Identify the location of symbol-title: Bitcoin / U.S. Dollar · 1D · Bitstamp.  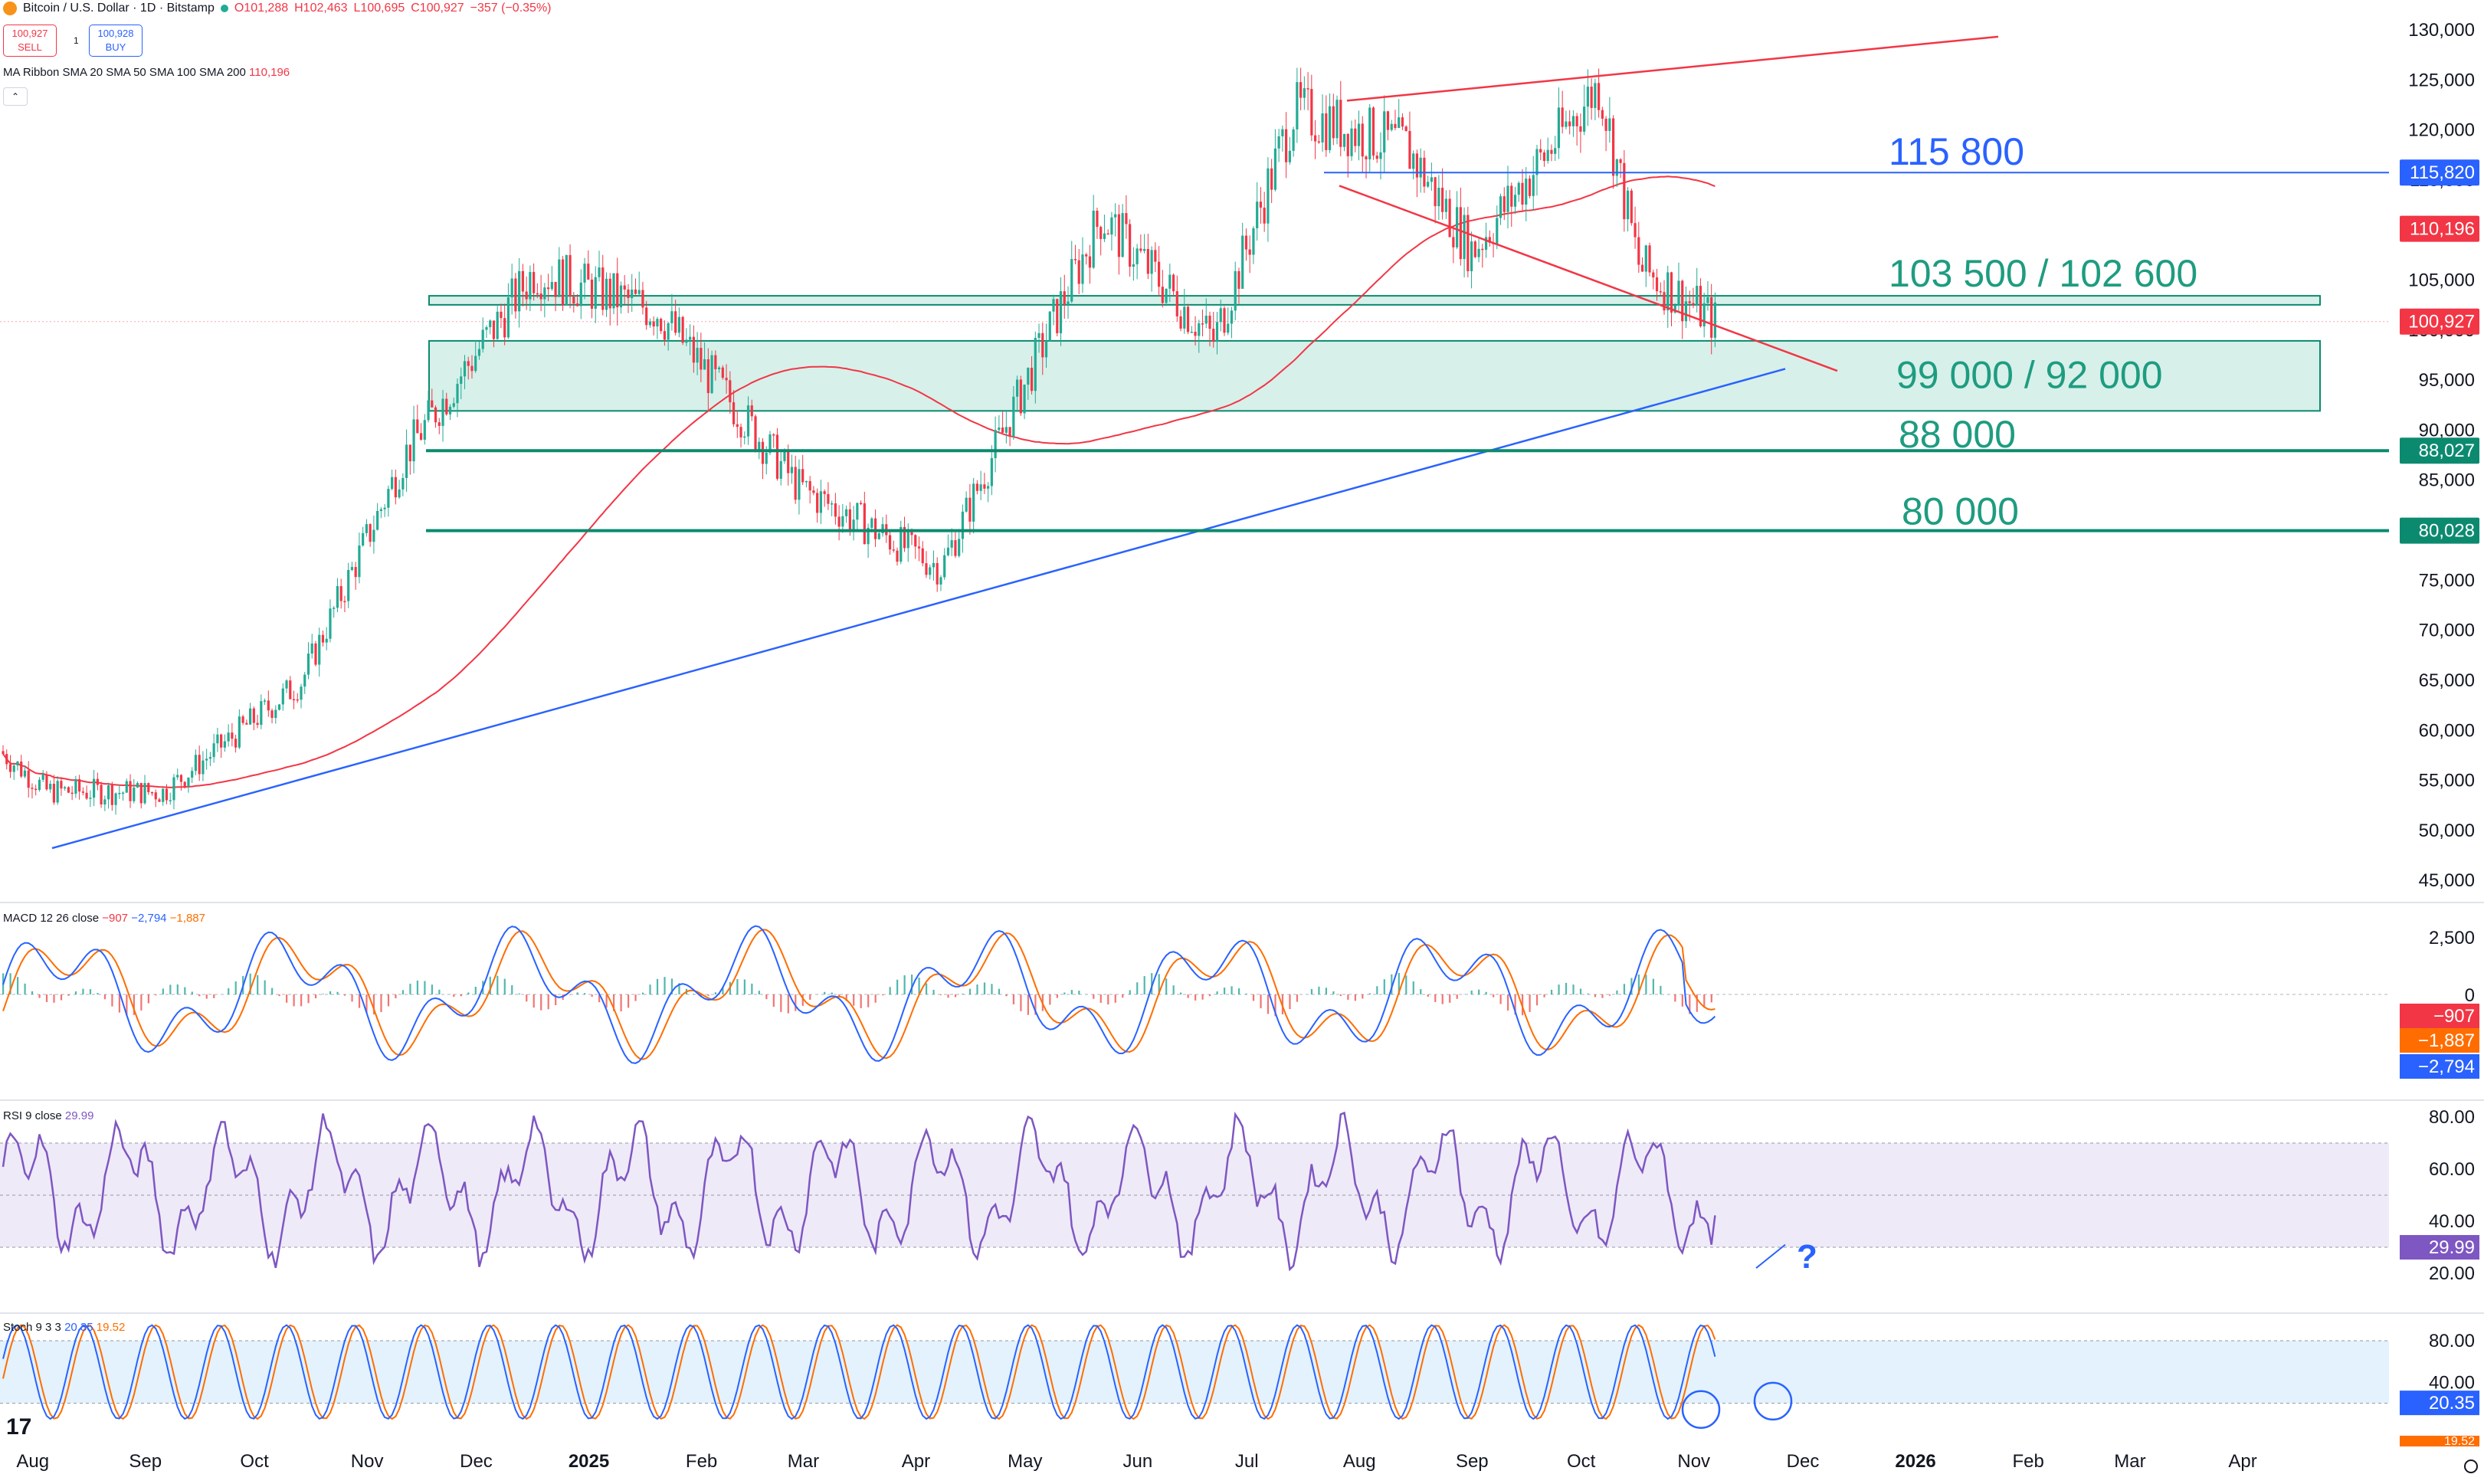
(119, 8).